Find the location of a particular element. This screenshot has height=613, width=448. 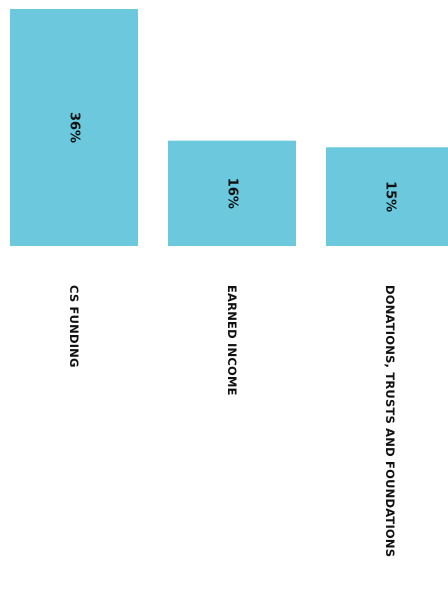

bar-value-label-1: 36% is located at coordinates (74, 127).